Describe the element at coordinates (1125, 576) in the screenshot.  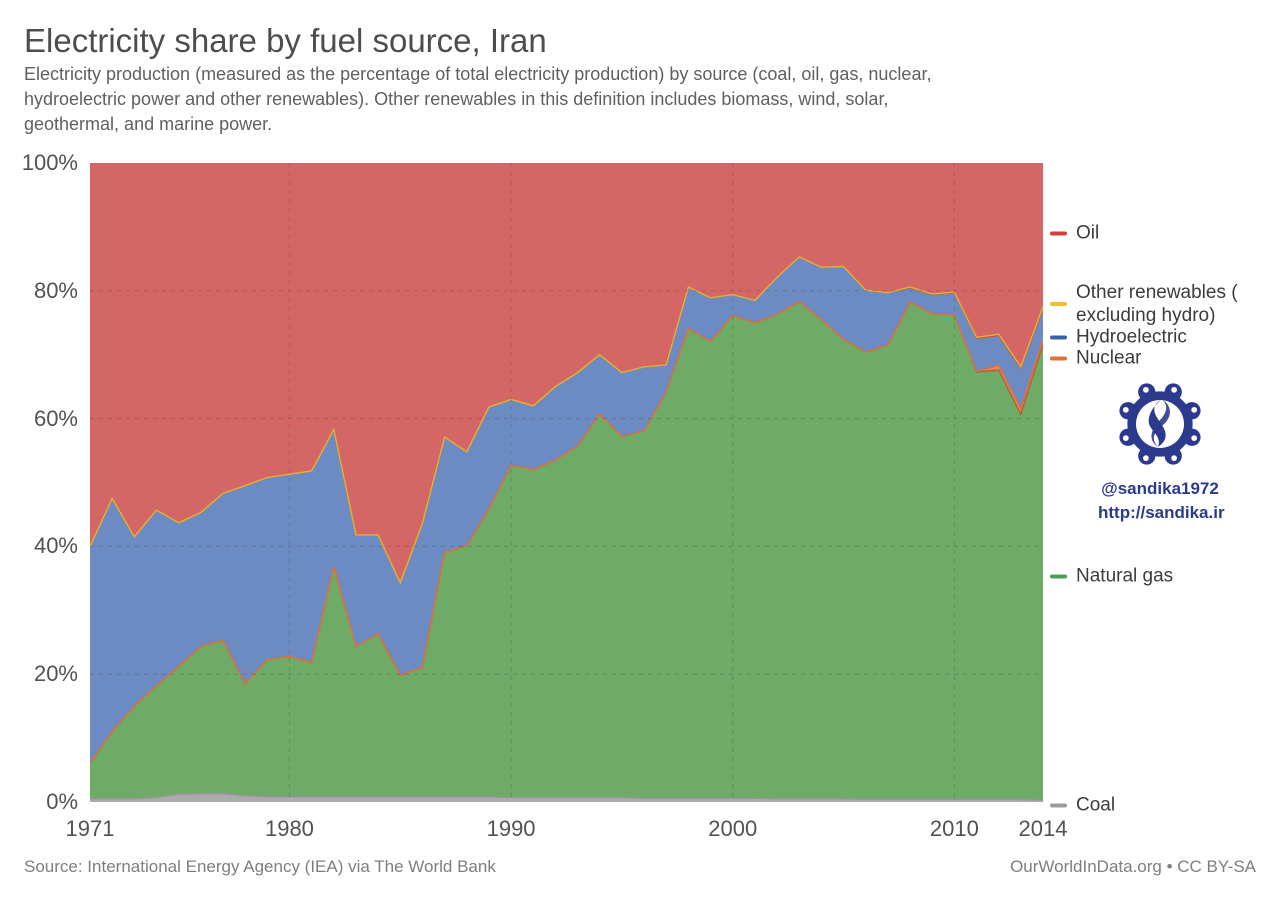
I see `legend-label-natural-gas: Natural gas` at that location.